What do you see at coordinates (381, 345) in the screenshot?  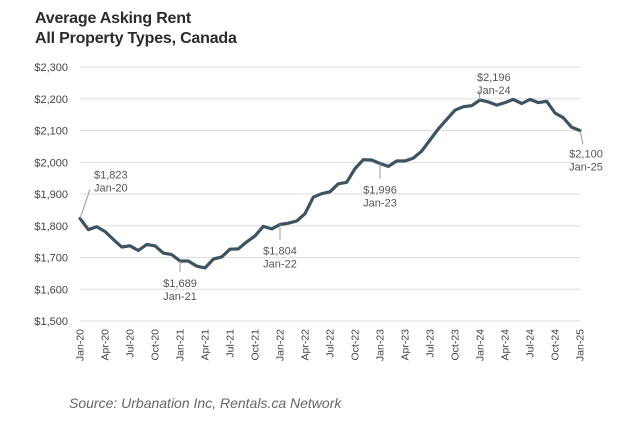 I see `x-tick-label: Jan-23` at bounding box center [381, 345].